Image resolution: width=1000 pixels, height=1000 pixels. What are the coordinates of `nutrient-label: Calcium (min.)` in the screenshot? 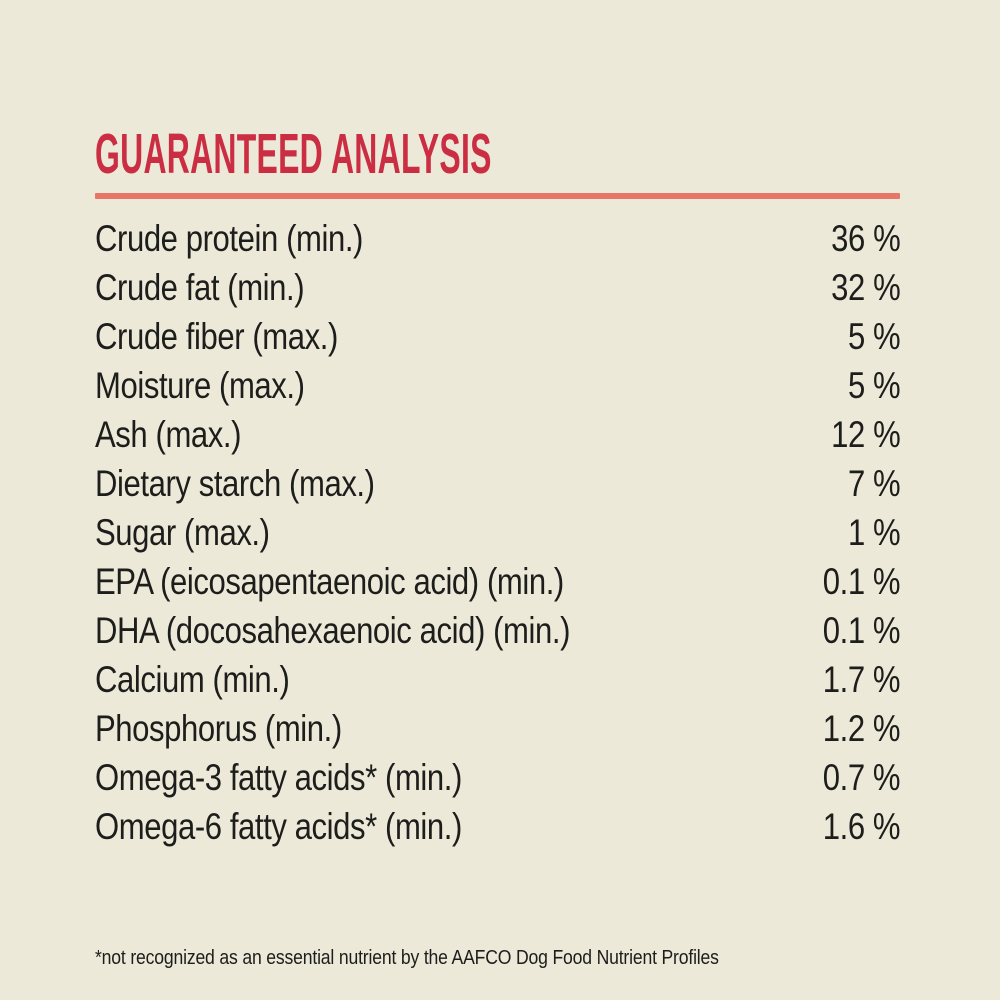 It's located at (192, 679).